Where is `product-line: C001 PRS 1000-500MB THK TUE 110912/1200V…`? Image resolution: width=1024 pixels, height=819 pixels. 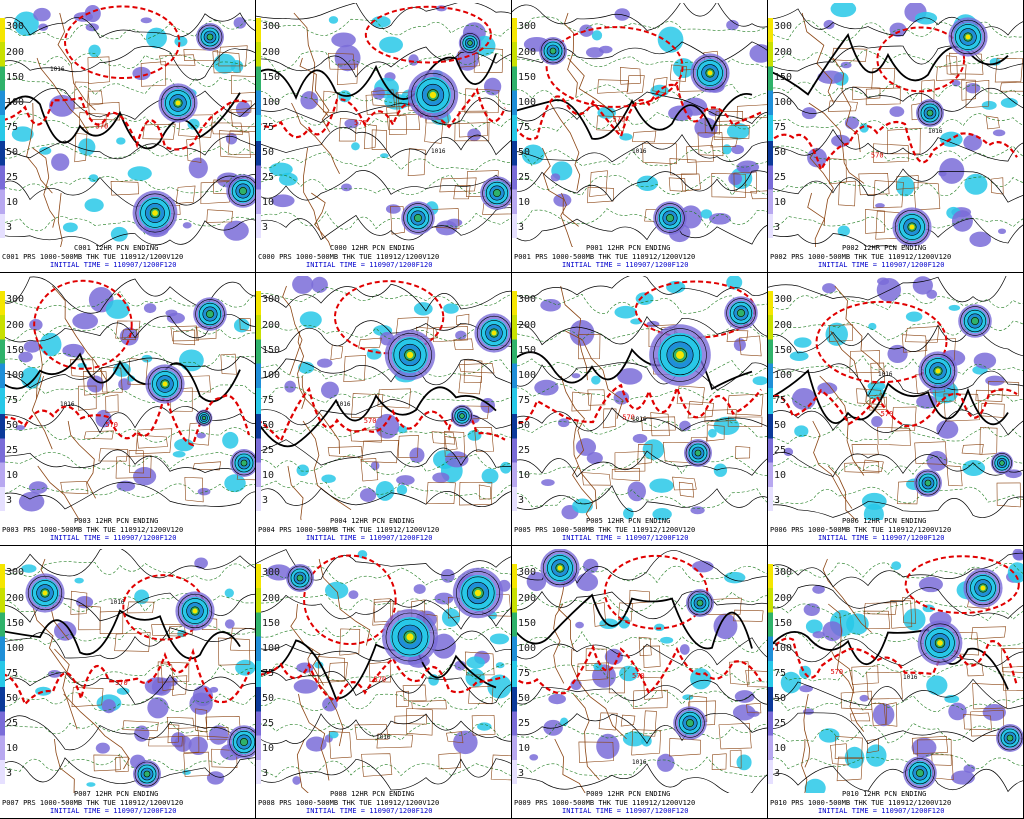 product-line: C001 PRS 1000-500MB THK TUE 110912/1200V… is located at coordinates (93, 257).